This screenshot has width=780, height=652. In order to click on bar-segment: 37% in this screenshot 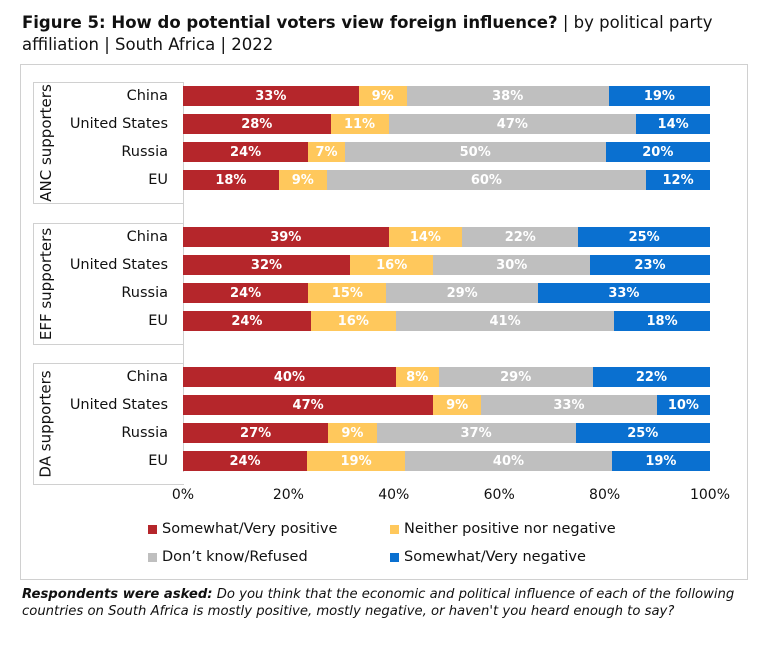, I will do `click(476, 433)`.